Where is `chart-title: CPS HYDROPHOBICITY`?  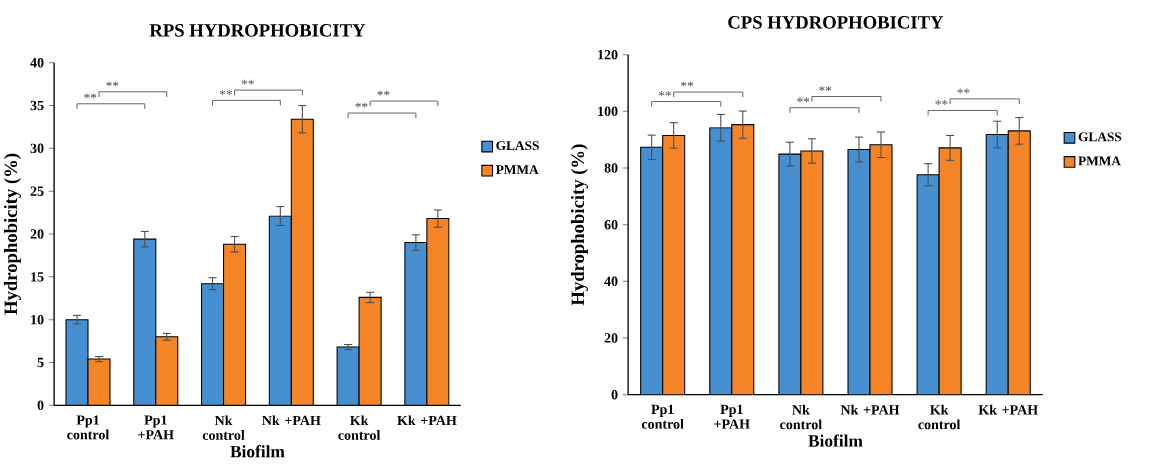
chart-title: CPS HYDROPHOBICITY is located at coordinates (836, 22).